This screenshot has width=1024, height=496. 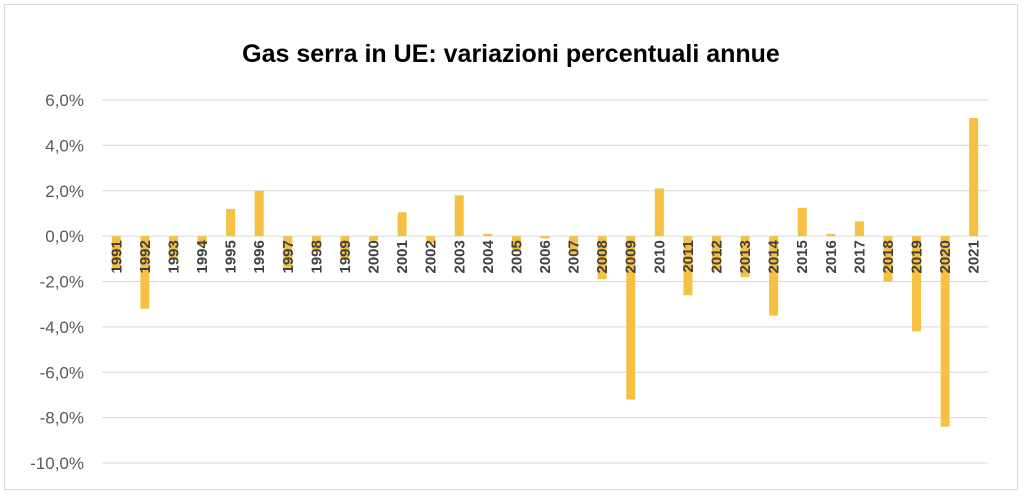 What do you see at coordinates (259, 213) in the screenshot?
I see `bar-1996` at bounding box center [259, 213].